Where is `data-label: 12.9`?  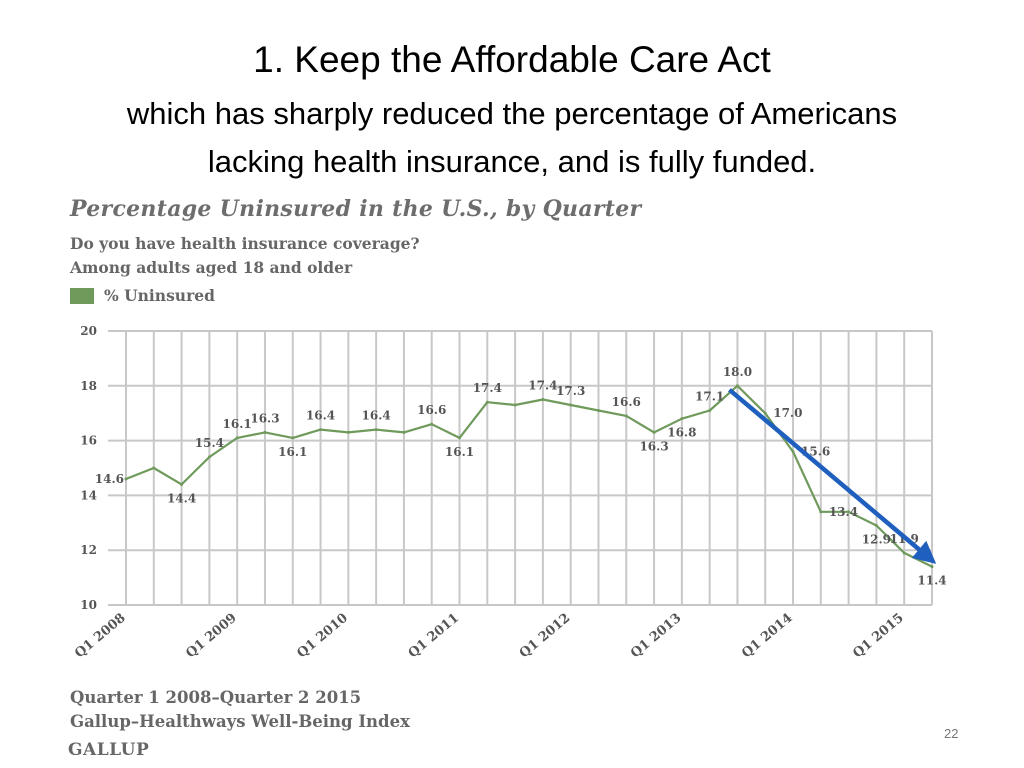 data-label: 12.9 is located at coordinates (876, 540).